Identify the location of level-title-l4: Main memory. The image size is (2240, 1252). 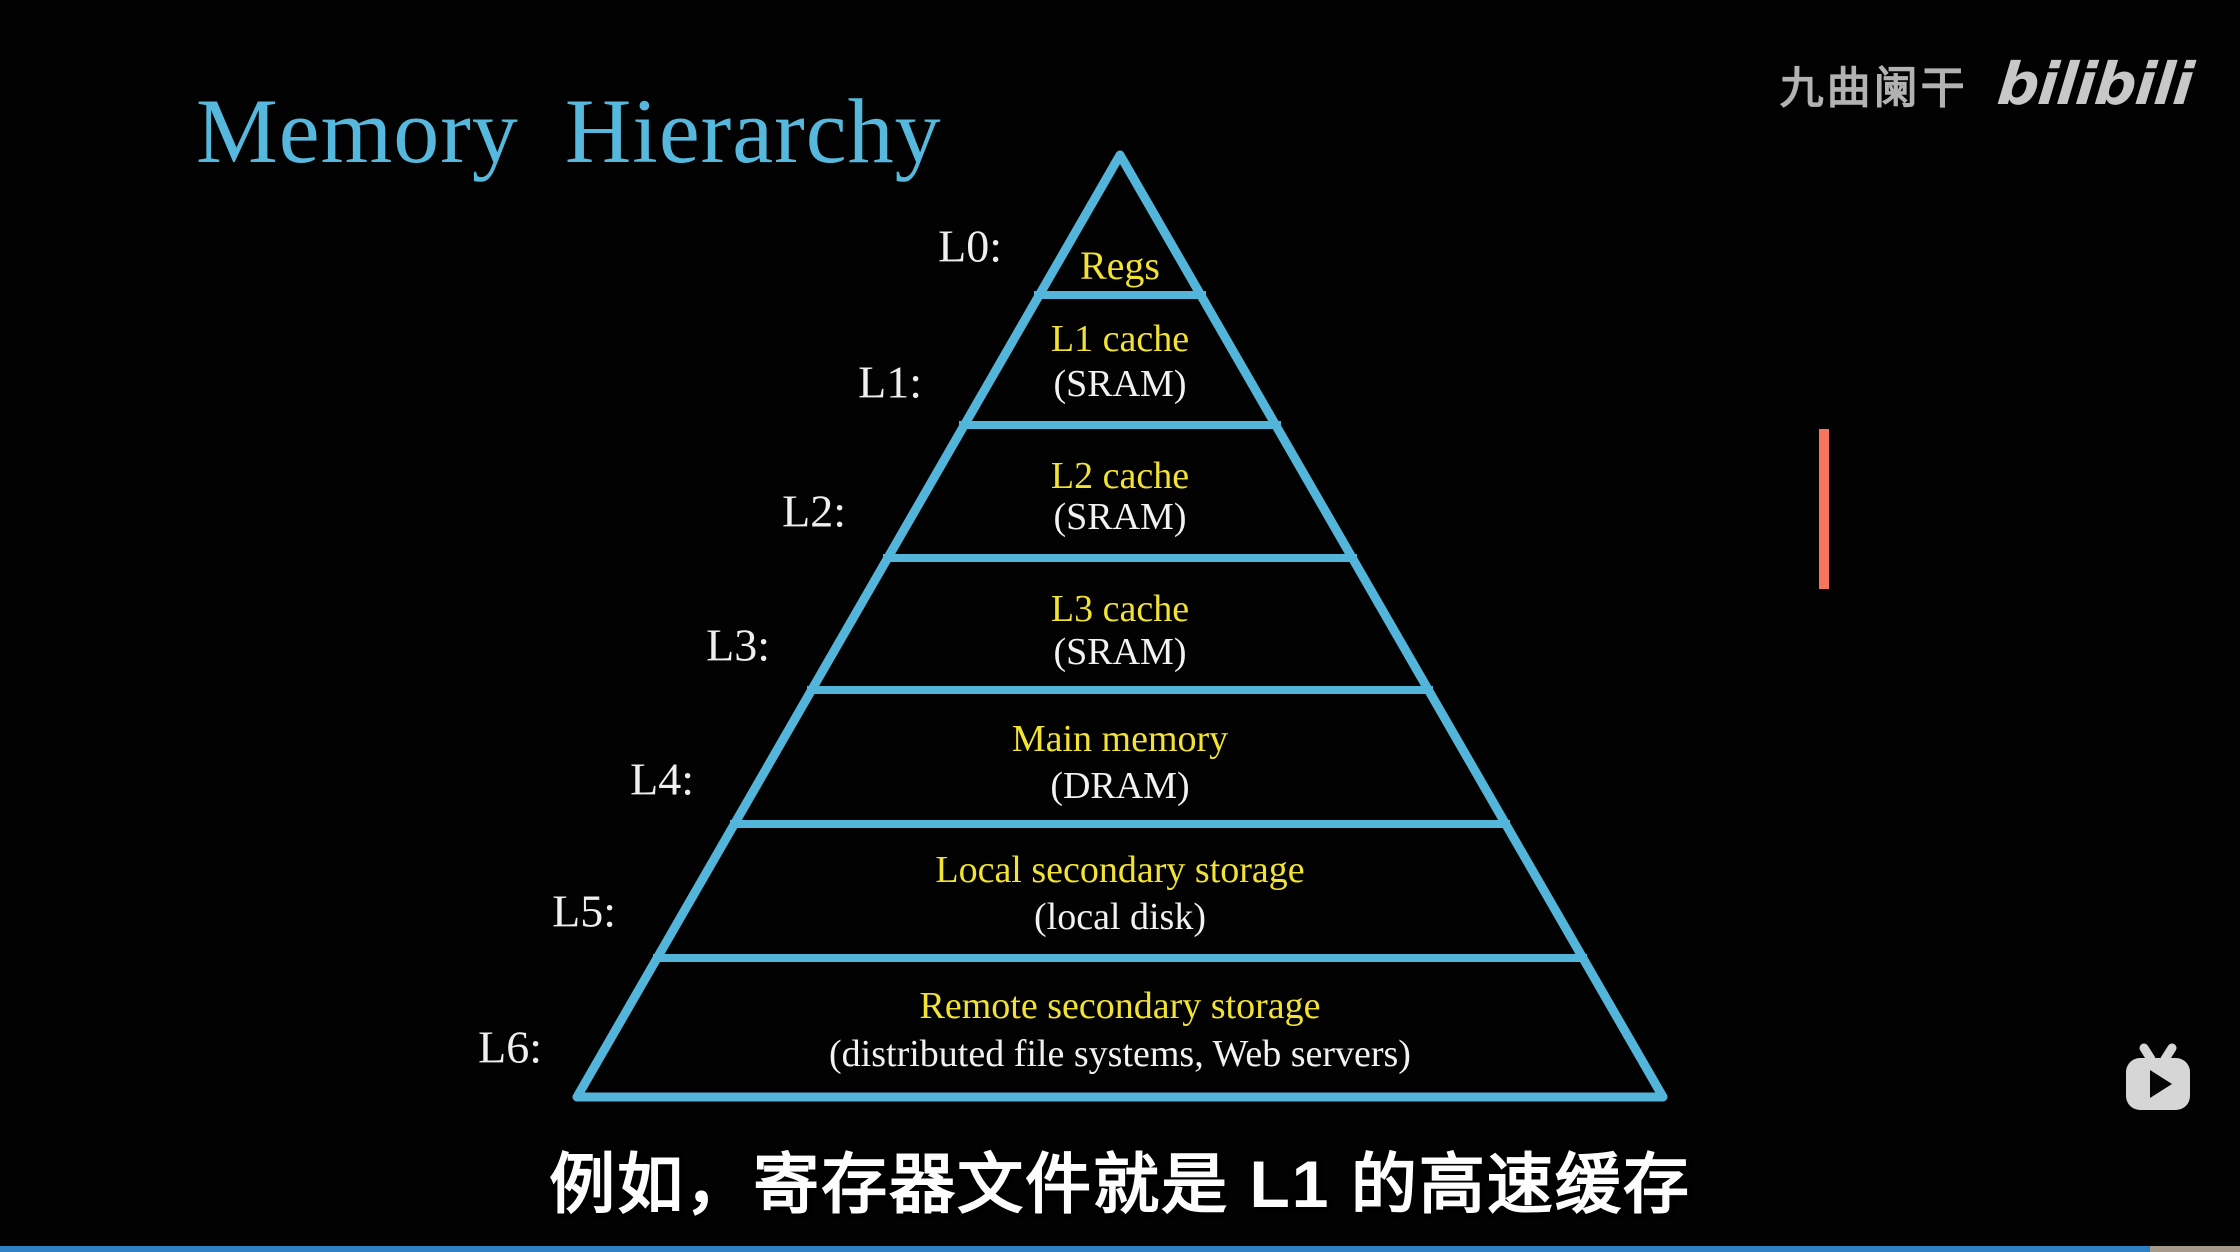
(1120, 739).